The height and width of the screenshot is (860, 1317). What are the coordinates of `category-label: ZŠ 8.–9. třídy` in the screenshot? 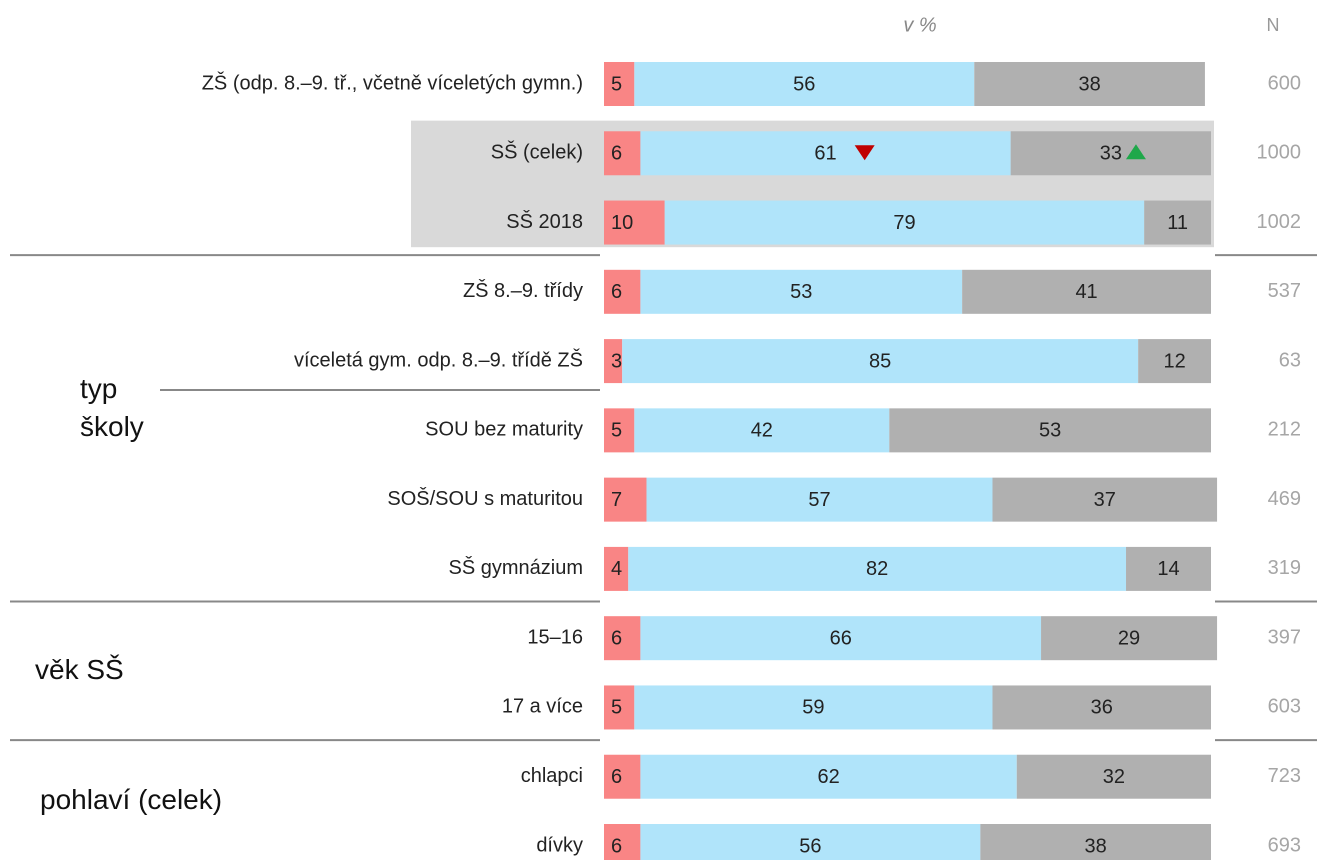 It's located at (523, 290).